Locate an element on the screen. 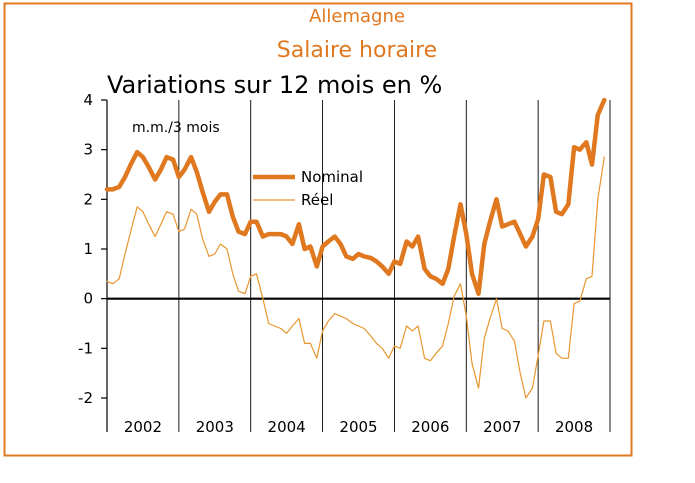 This screenshot has width=695, height=483. y-tick-label: 3 is located at coordinates (88, 150).